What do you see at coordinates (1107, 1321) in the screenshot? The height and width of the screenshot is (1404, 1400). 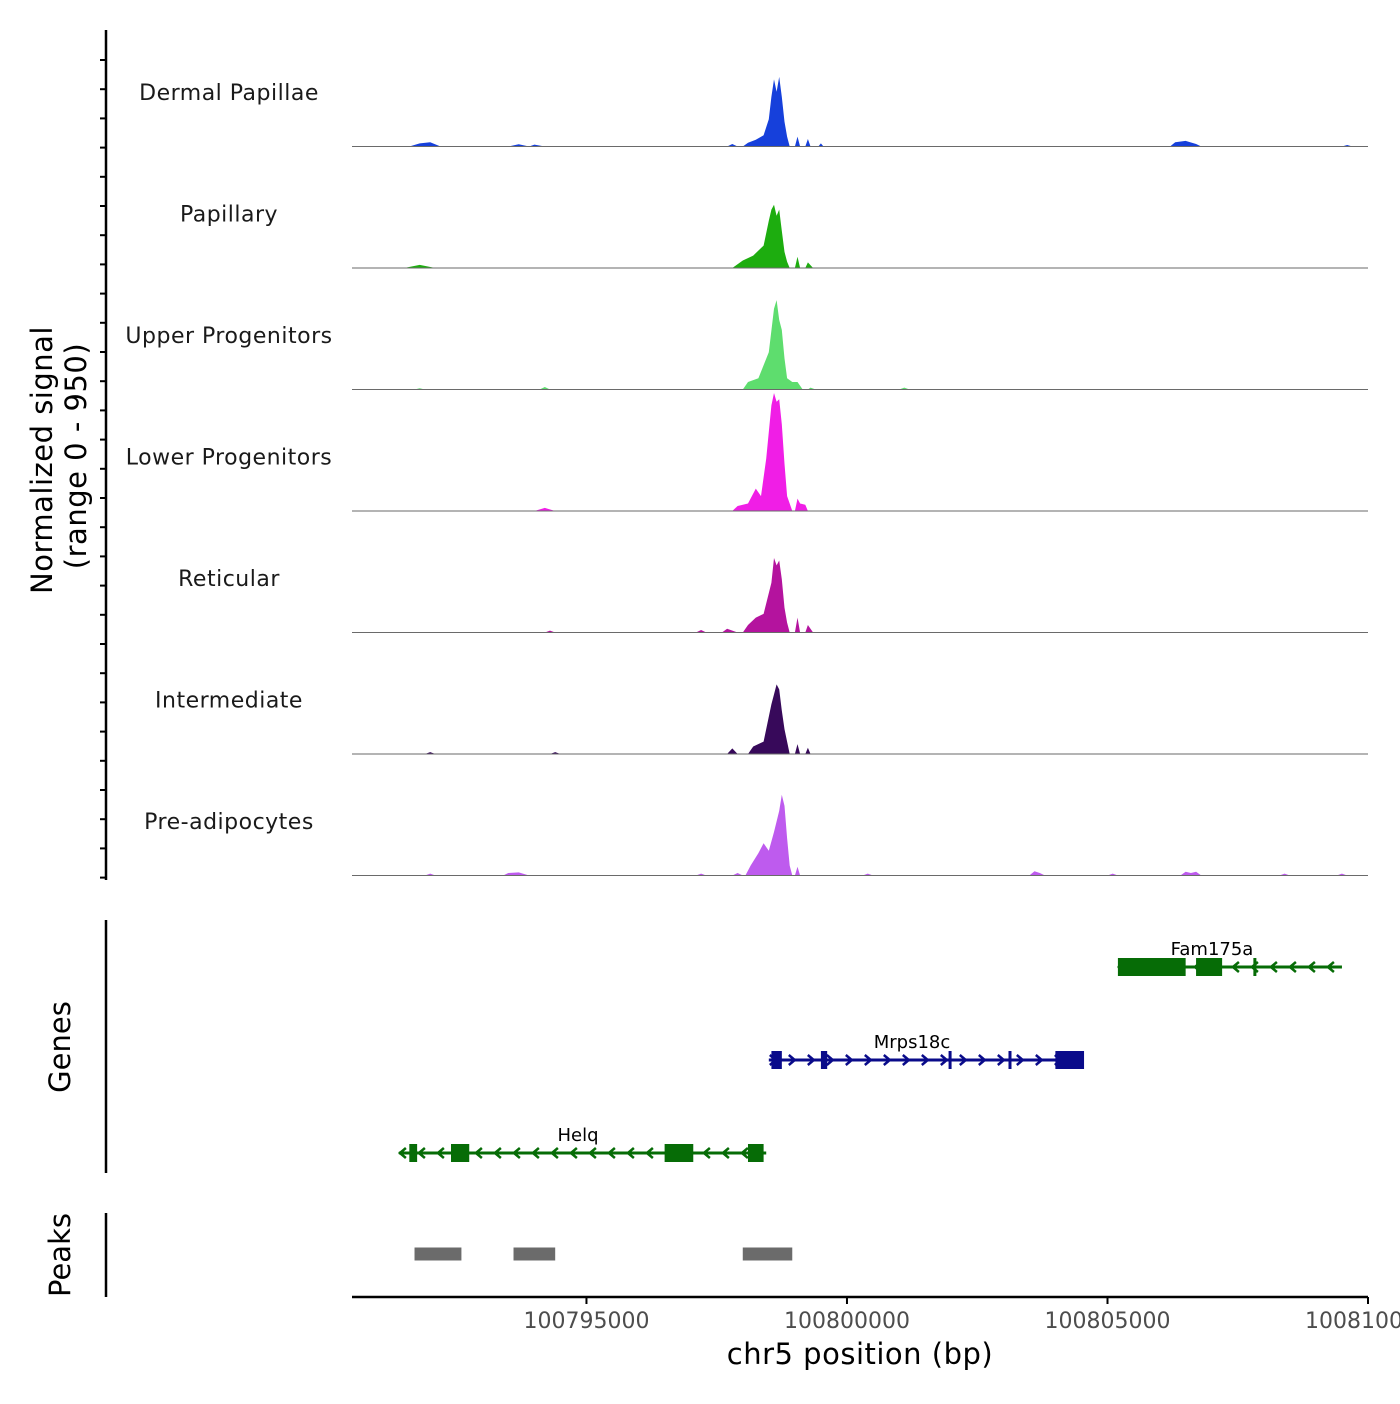 I see `x-axis-tick-label: 100805000` at bounding box center [1107, 1321].